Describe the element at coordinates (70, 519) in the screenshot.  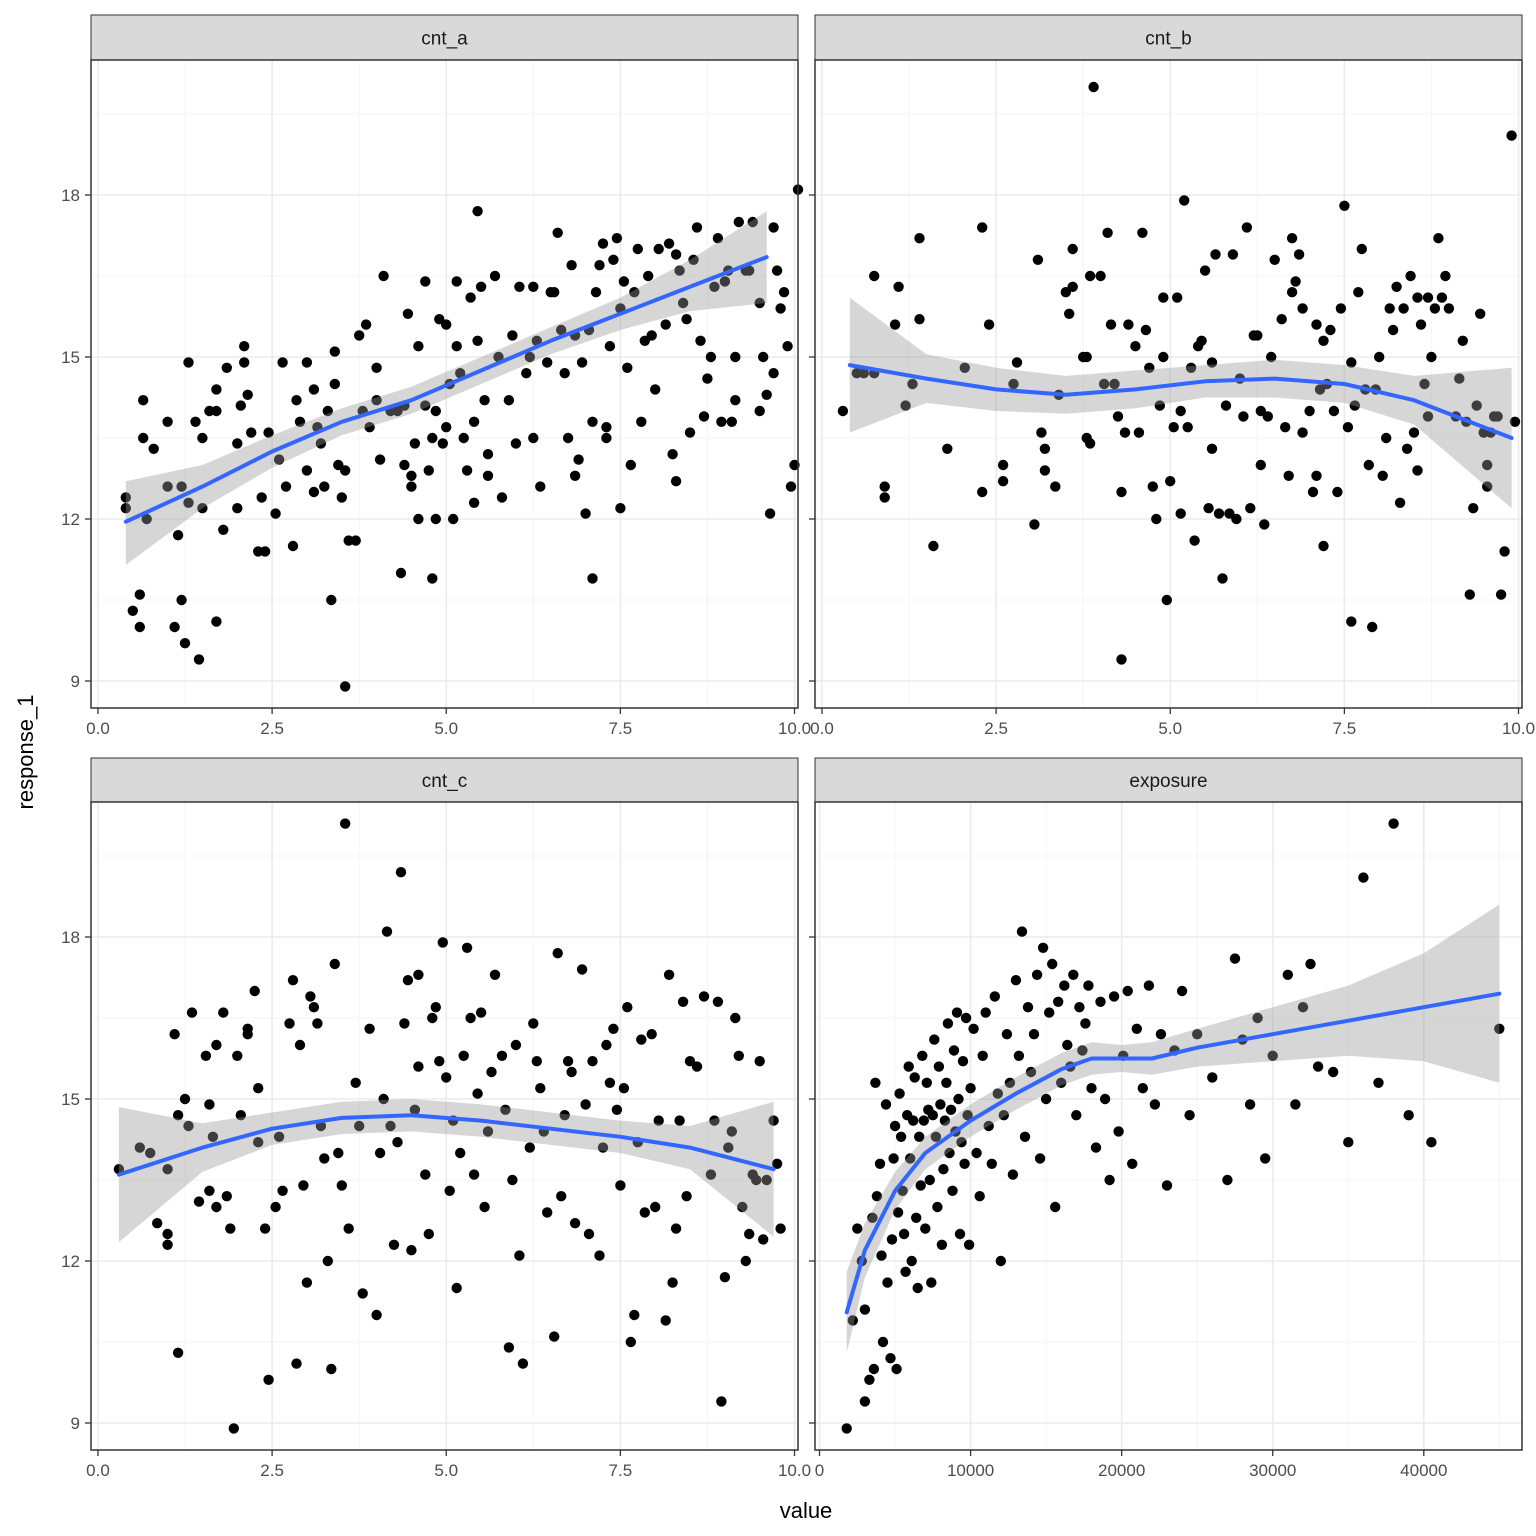
I see `y-tick-label: 12` at that location.